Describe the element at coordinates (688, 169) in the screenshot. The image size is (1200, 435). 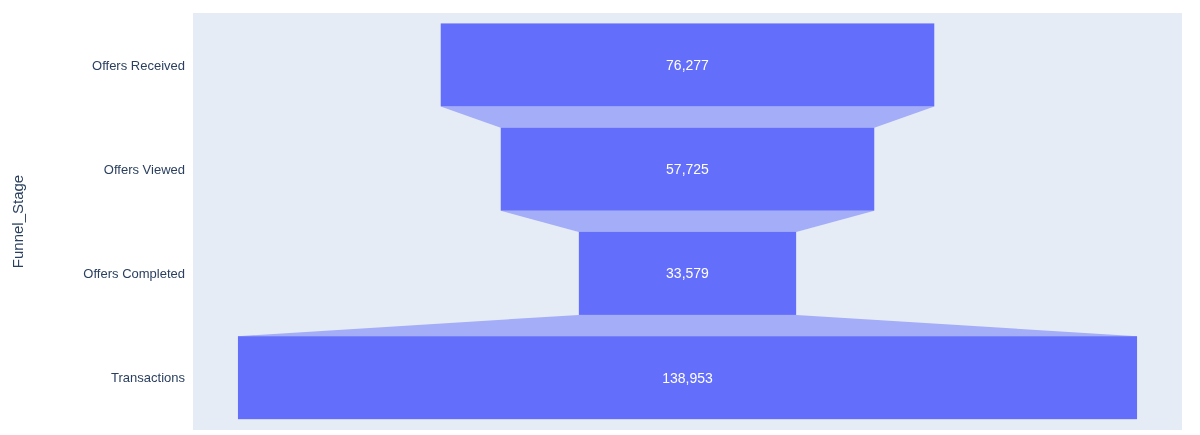
I see `data-label: 57,725` at that location.